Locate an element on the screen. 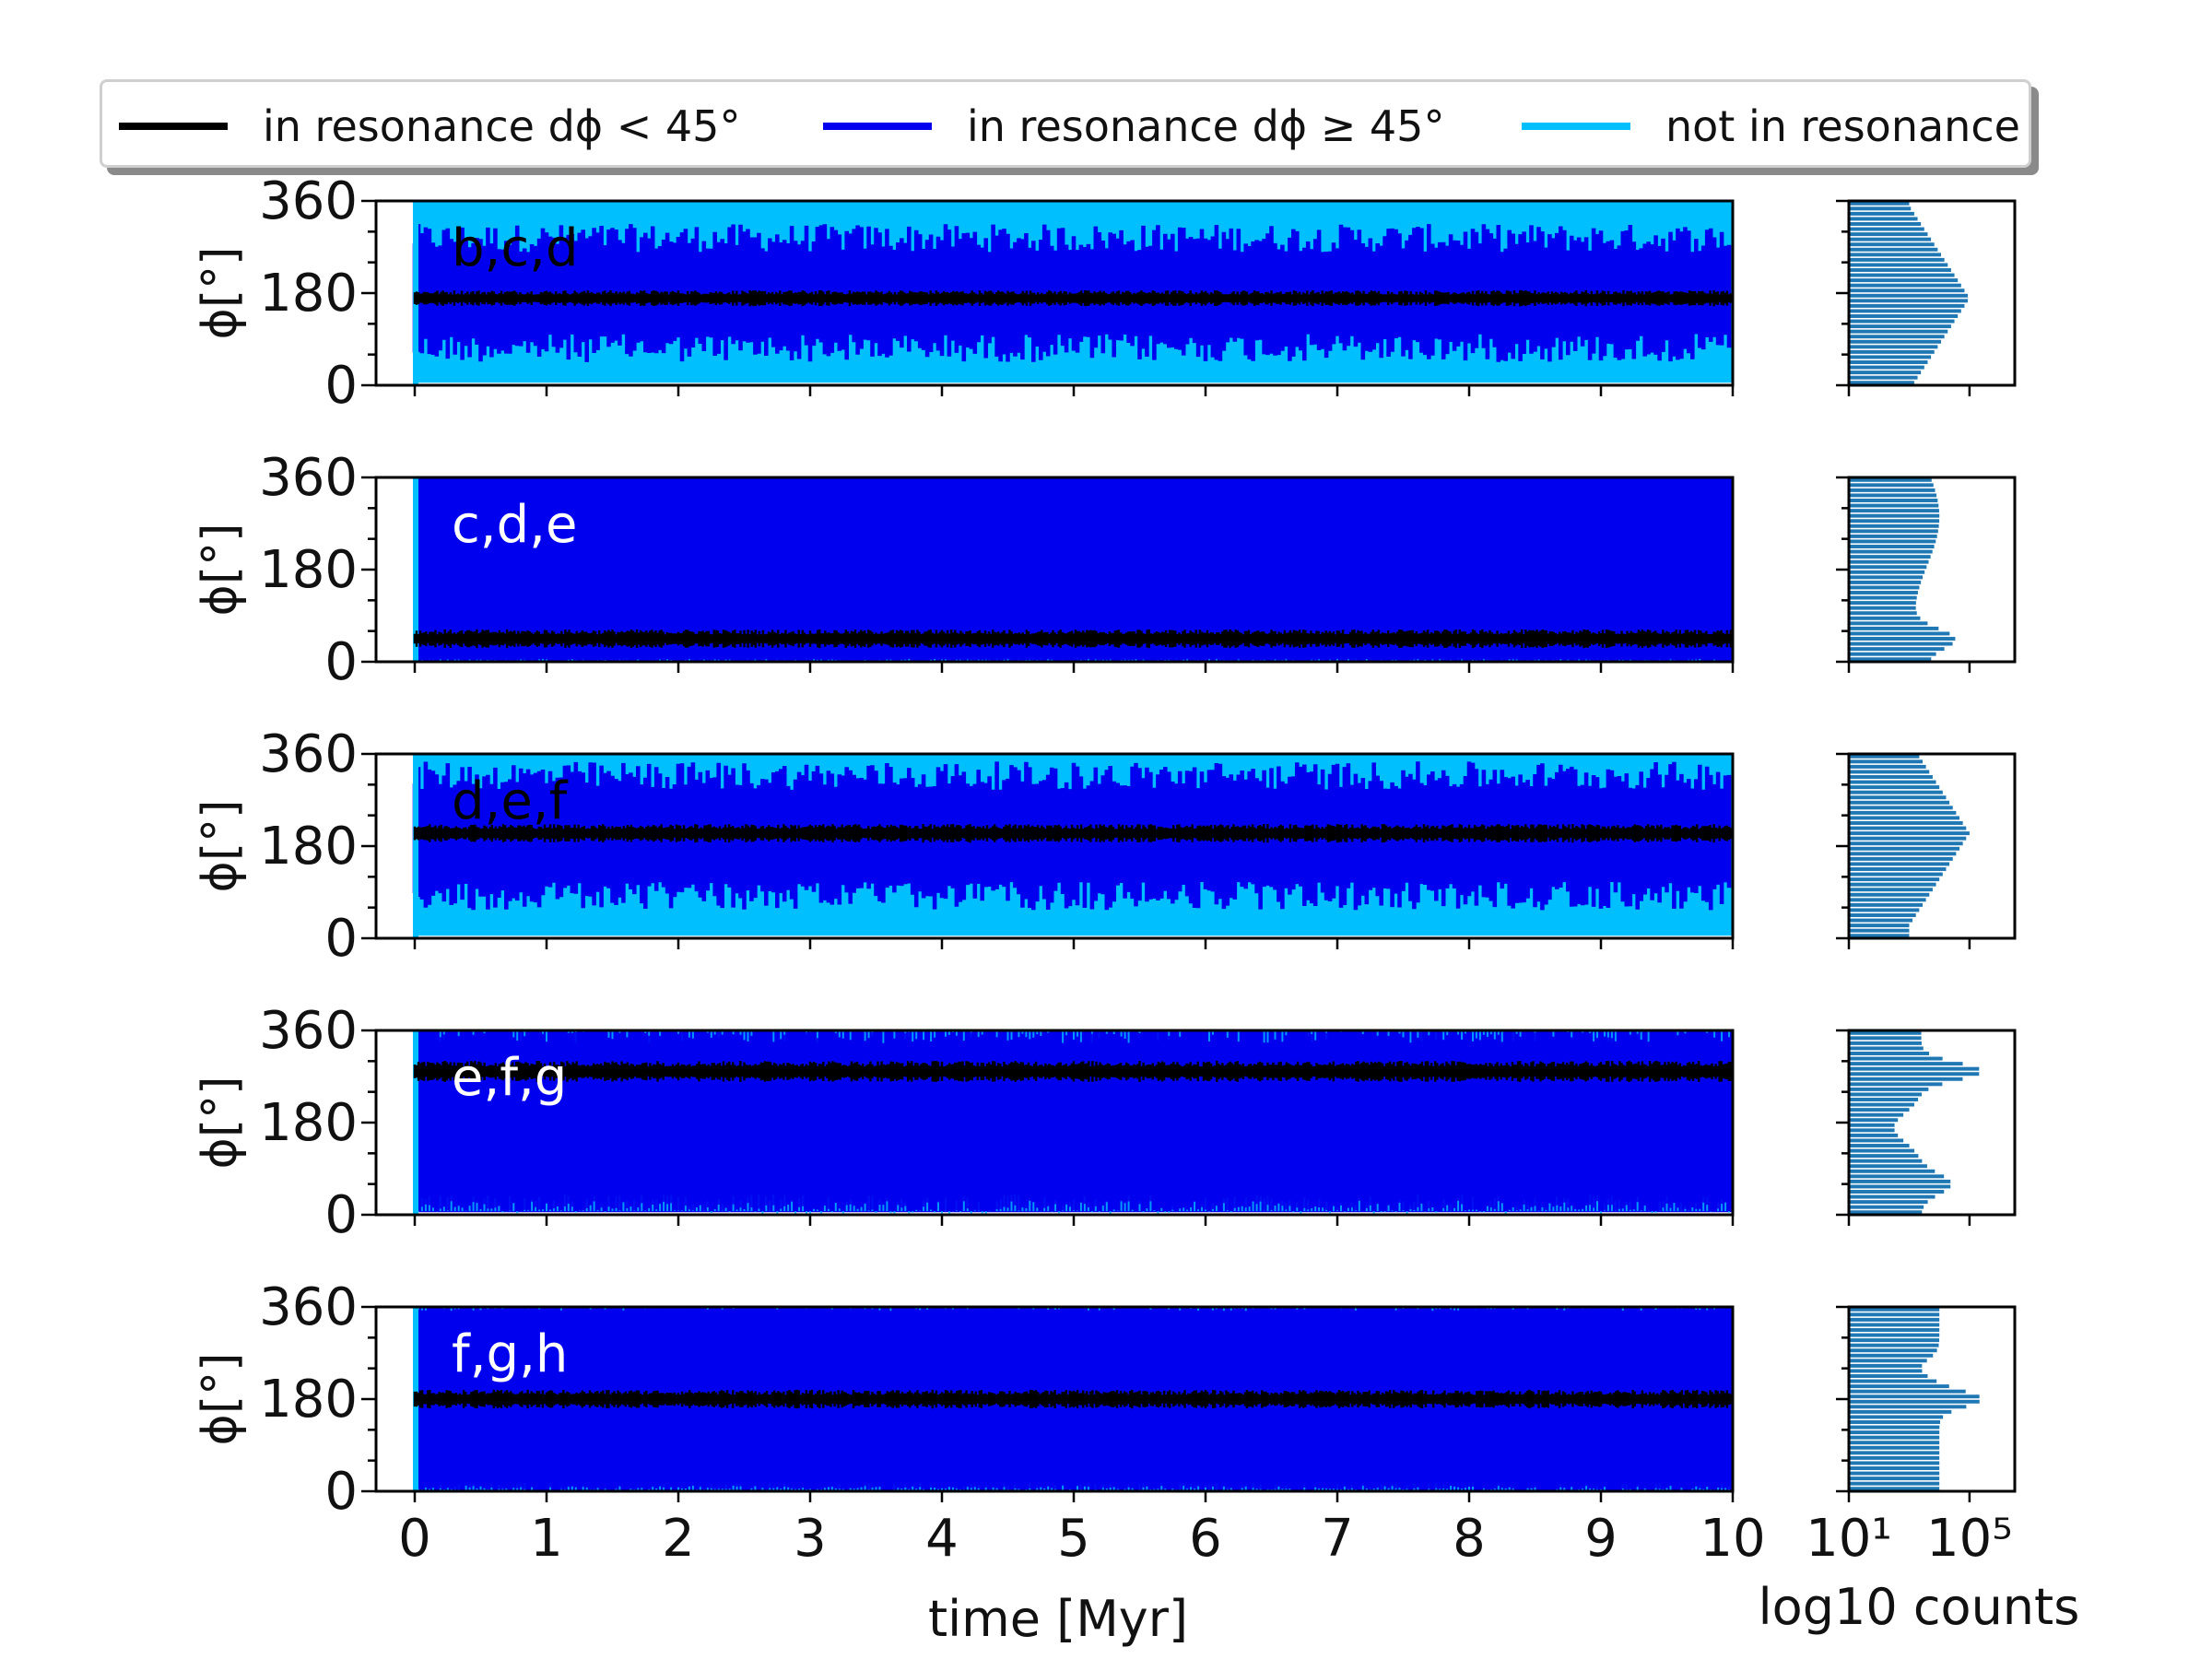 The height and width of the screenshot is (1659, 2212). panel-label: d,e,f is located at coordinates (510, 801).